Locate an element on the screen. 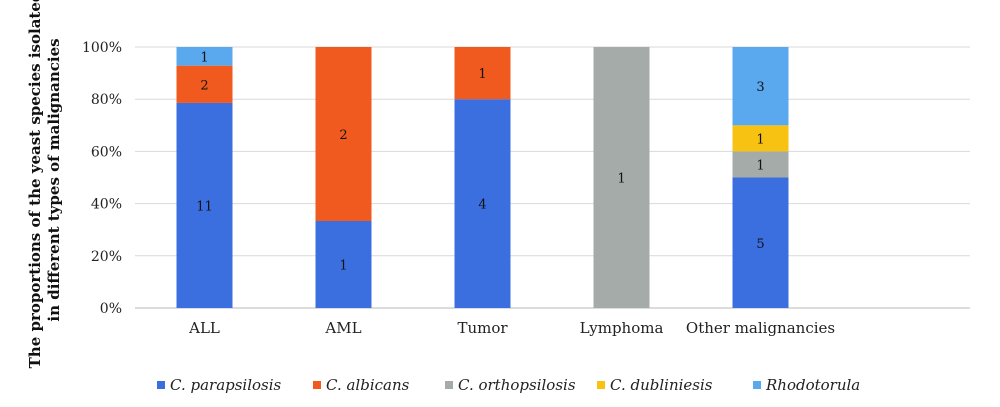  y-tick-label: 0% is located at coordinates (111, 309).